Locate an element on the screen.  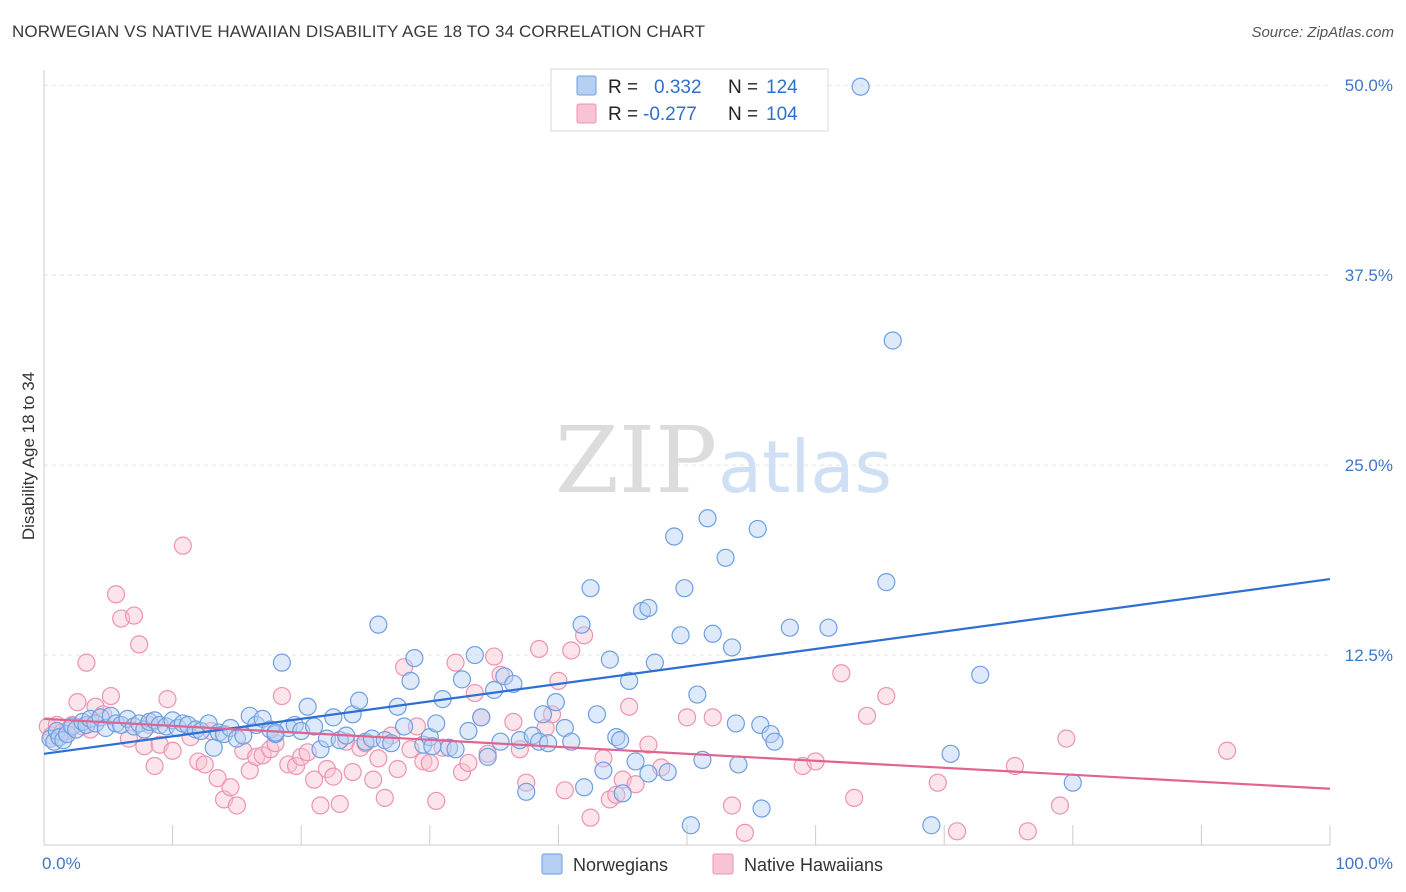
legend-n-label-blue: N = is located at coordinates (743, 87).